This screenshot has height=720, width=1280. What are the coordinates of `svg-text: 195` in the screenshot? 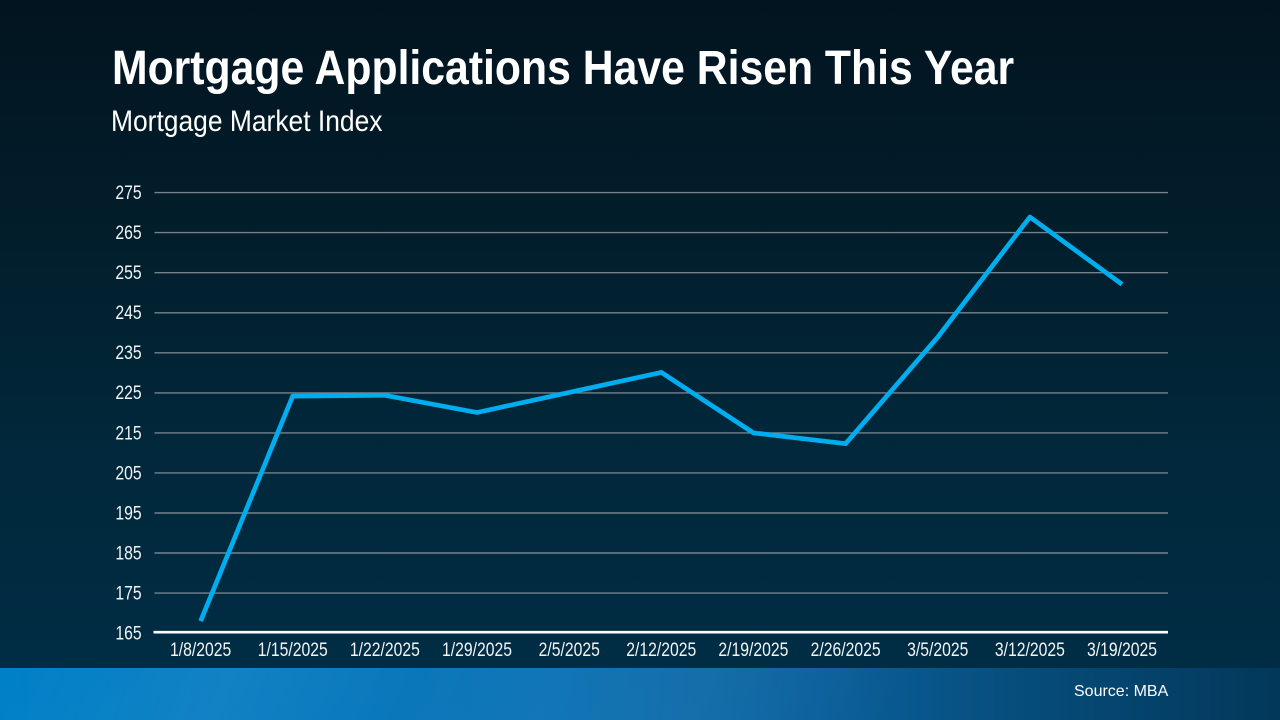 It's located at (128, 513).